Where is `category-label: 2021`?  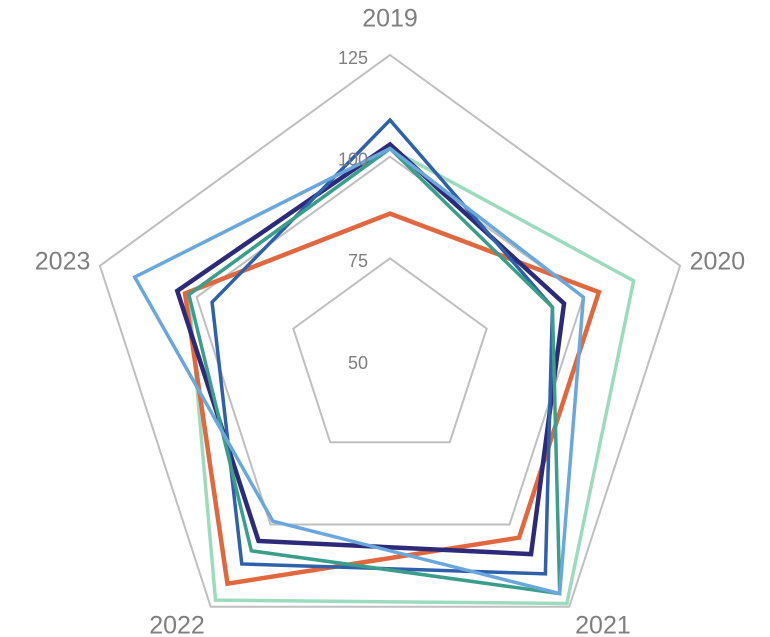
category-label: 2021 is located at coordinates (603, 624).